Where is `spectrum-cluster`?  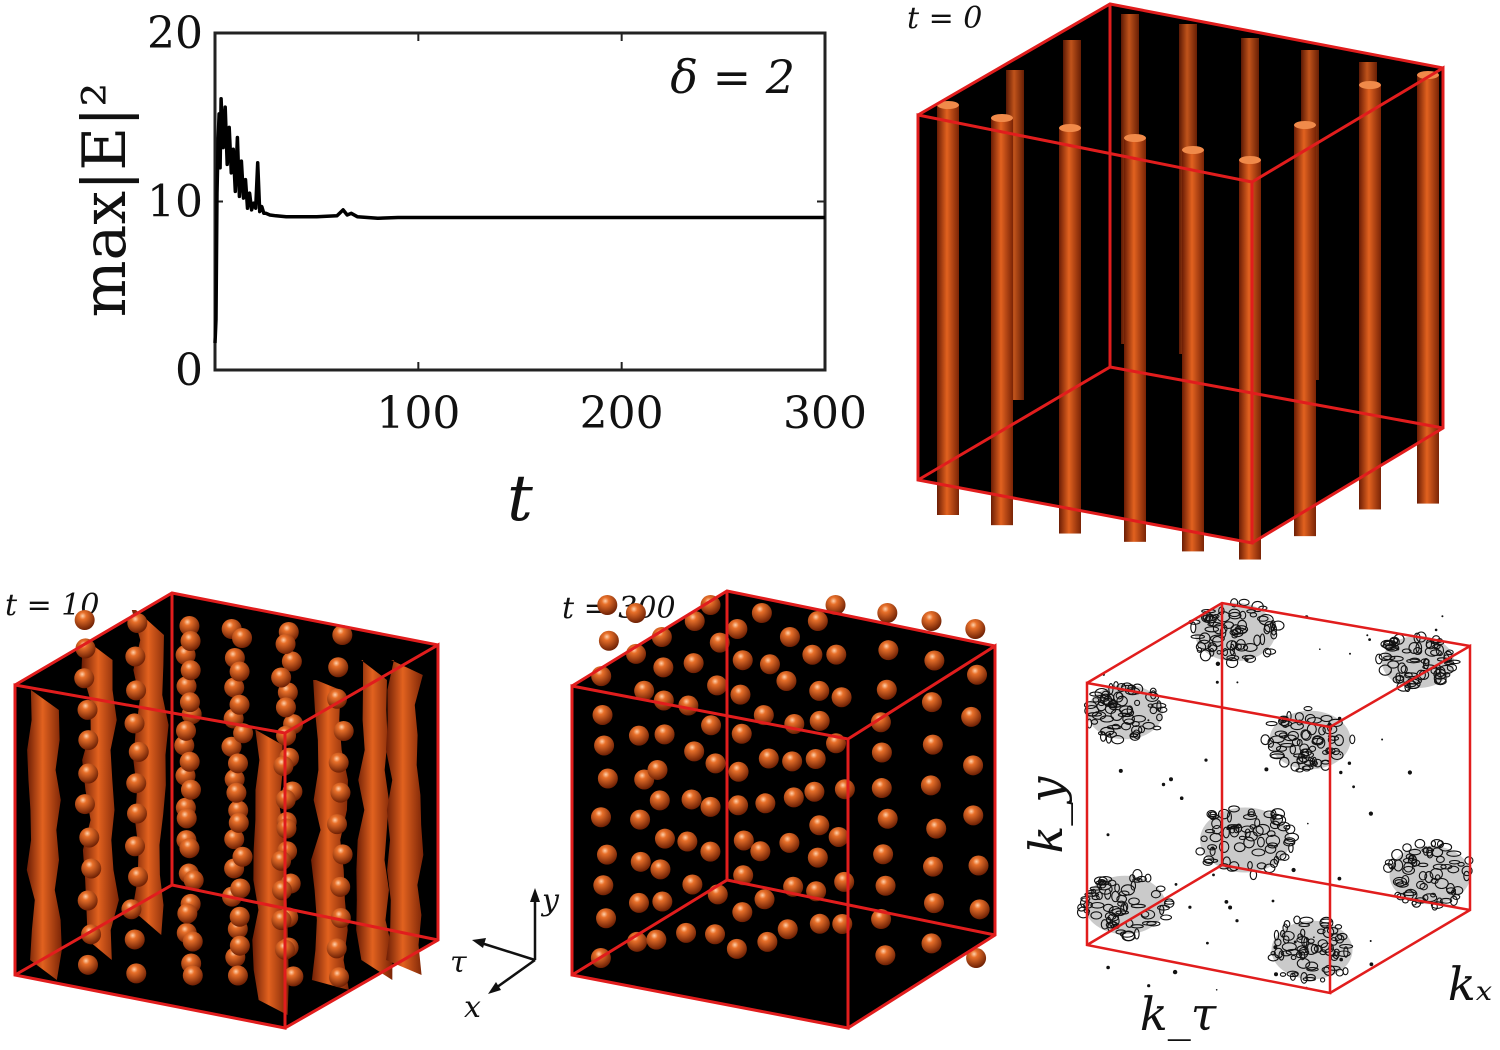 spectrum-cluster is located at coordinates (1125, 905).